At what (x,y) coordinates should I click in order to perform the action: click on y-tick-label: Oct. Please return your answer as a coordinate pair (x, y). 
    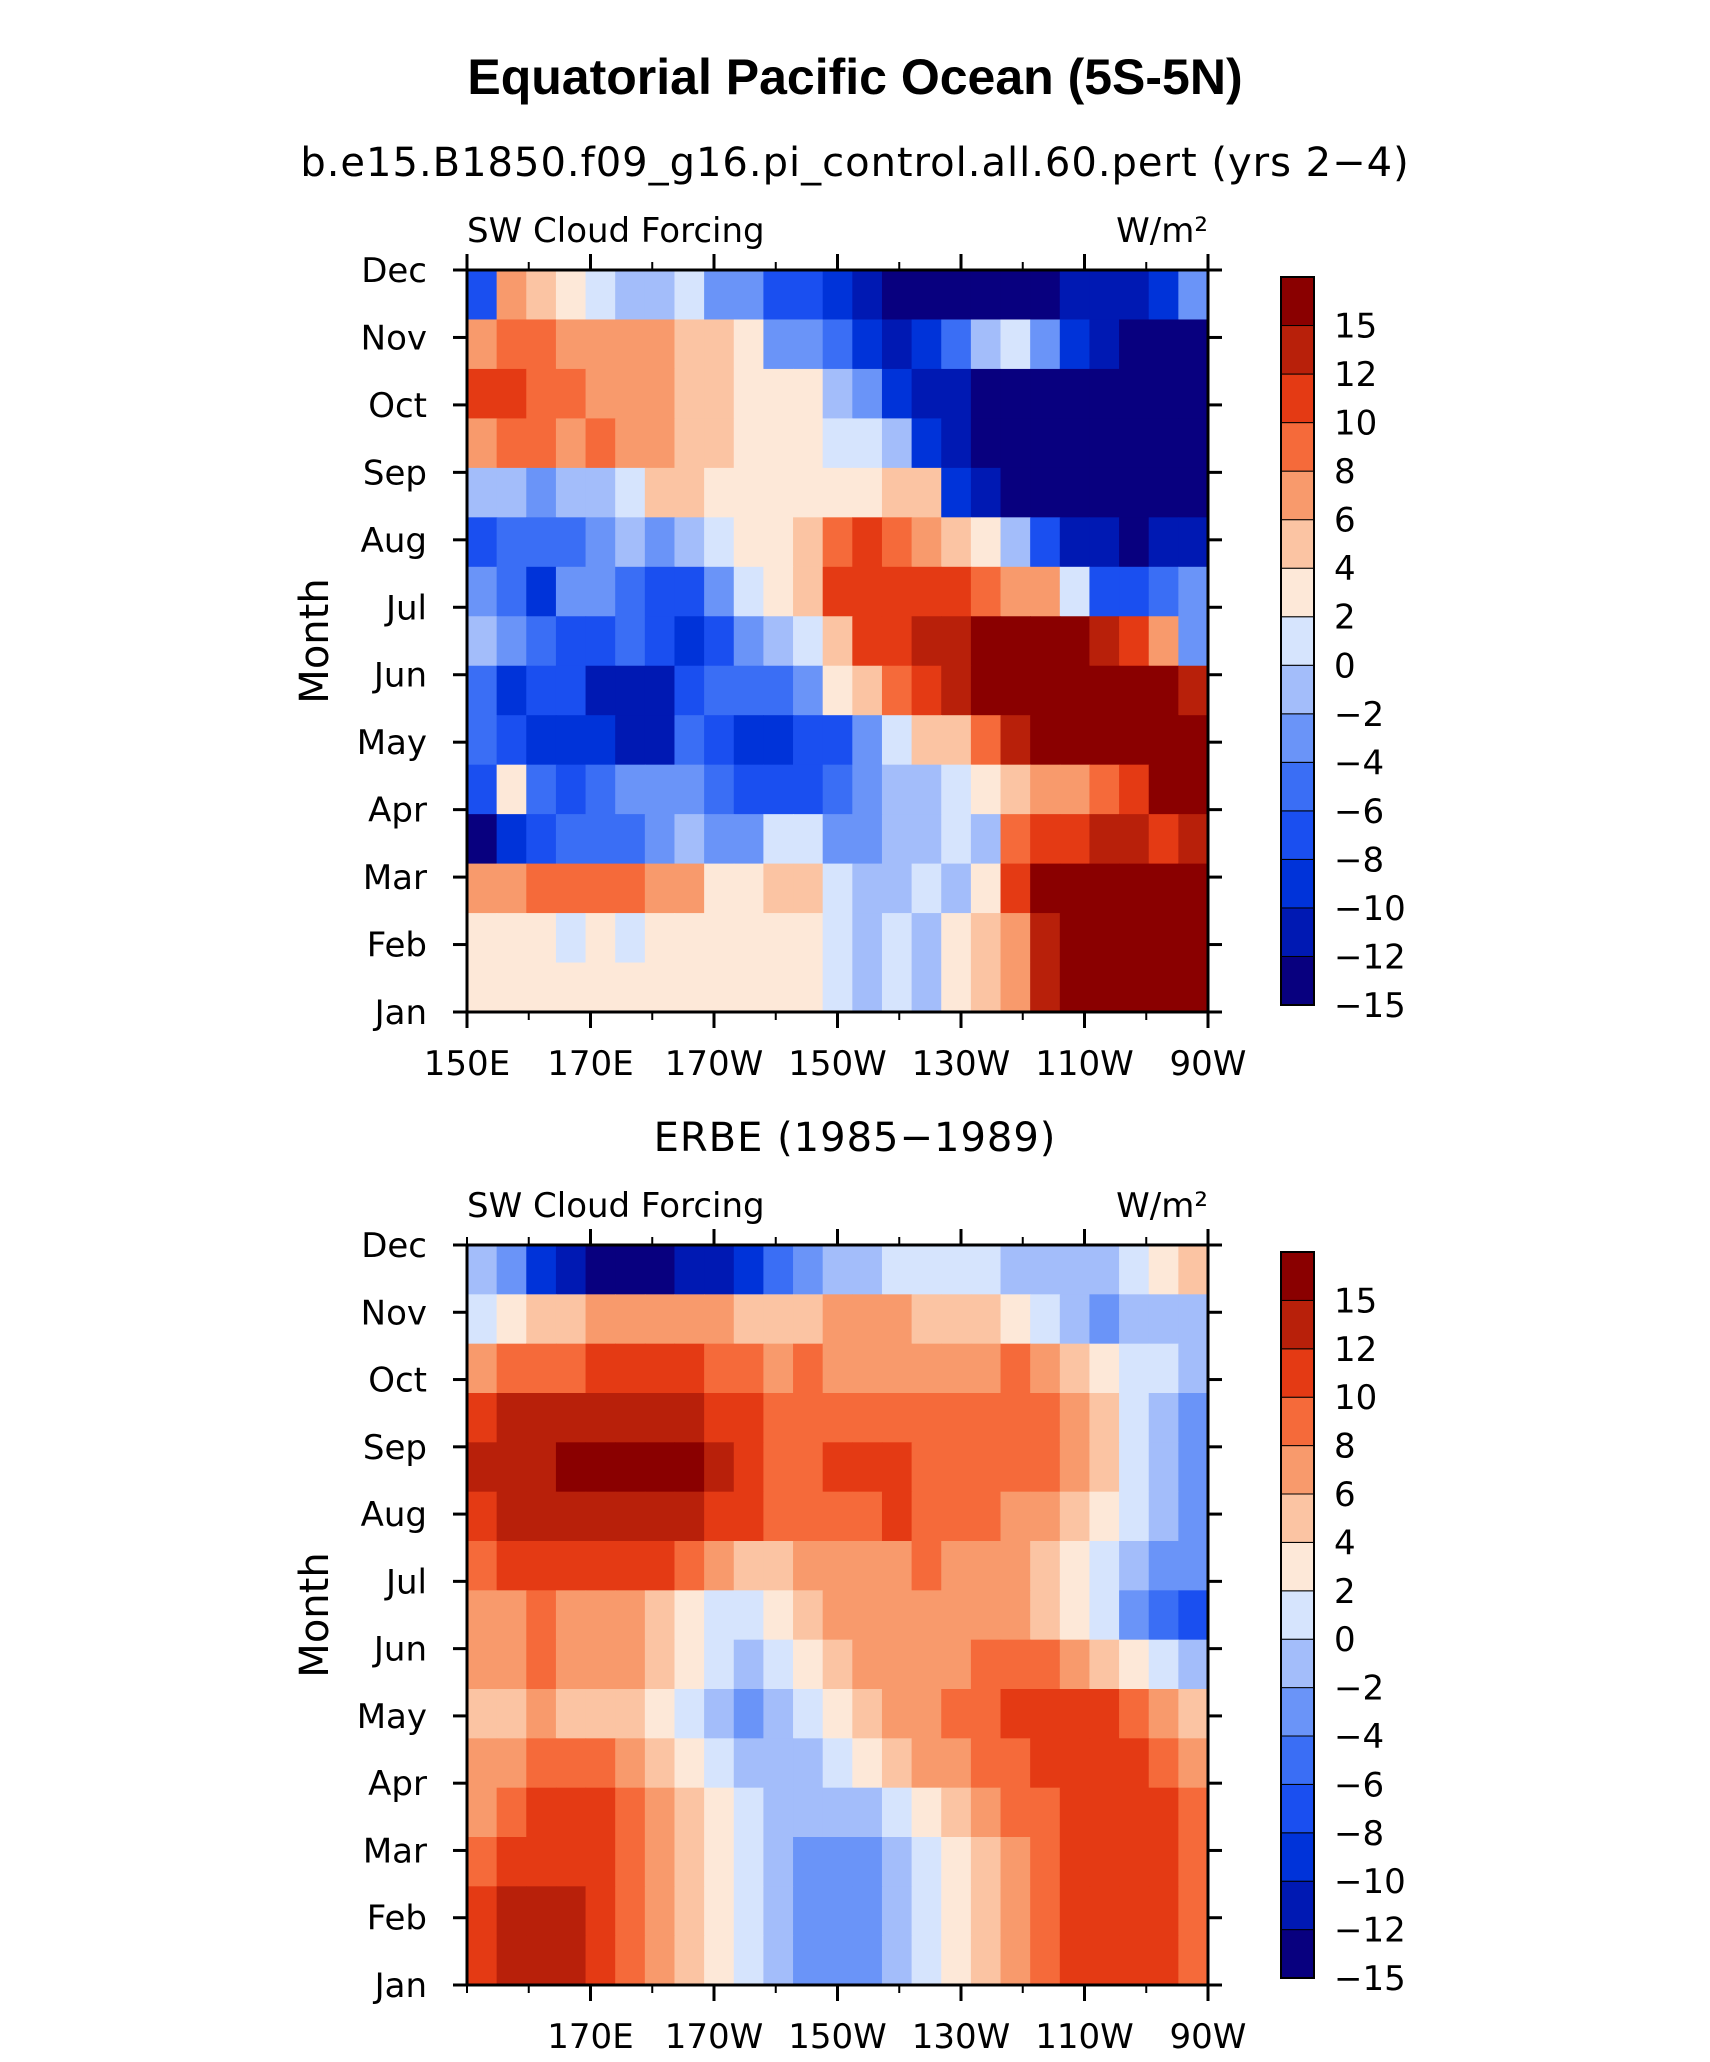
    Looking at the image, I should click on (397, 1381).